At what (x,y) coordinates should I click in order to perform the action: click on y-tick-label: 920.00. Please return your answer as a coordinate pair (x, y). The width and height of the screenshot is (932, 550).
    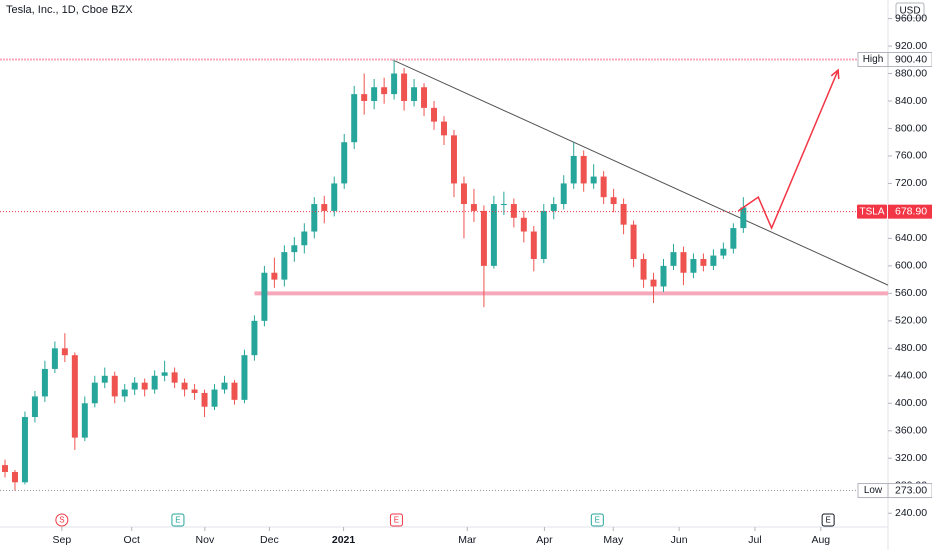
    Looking at the image, I should click on (911, 46).